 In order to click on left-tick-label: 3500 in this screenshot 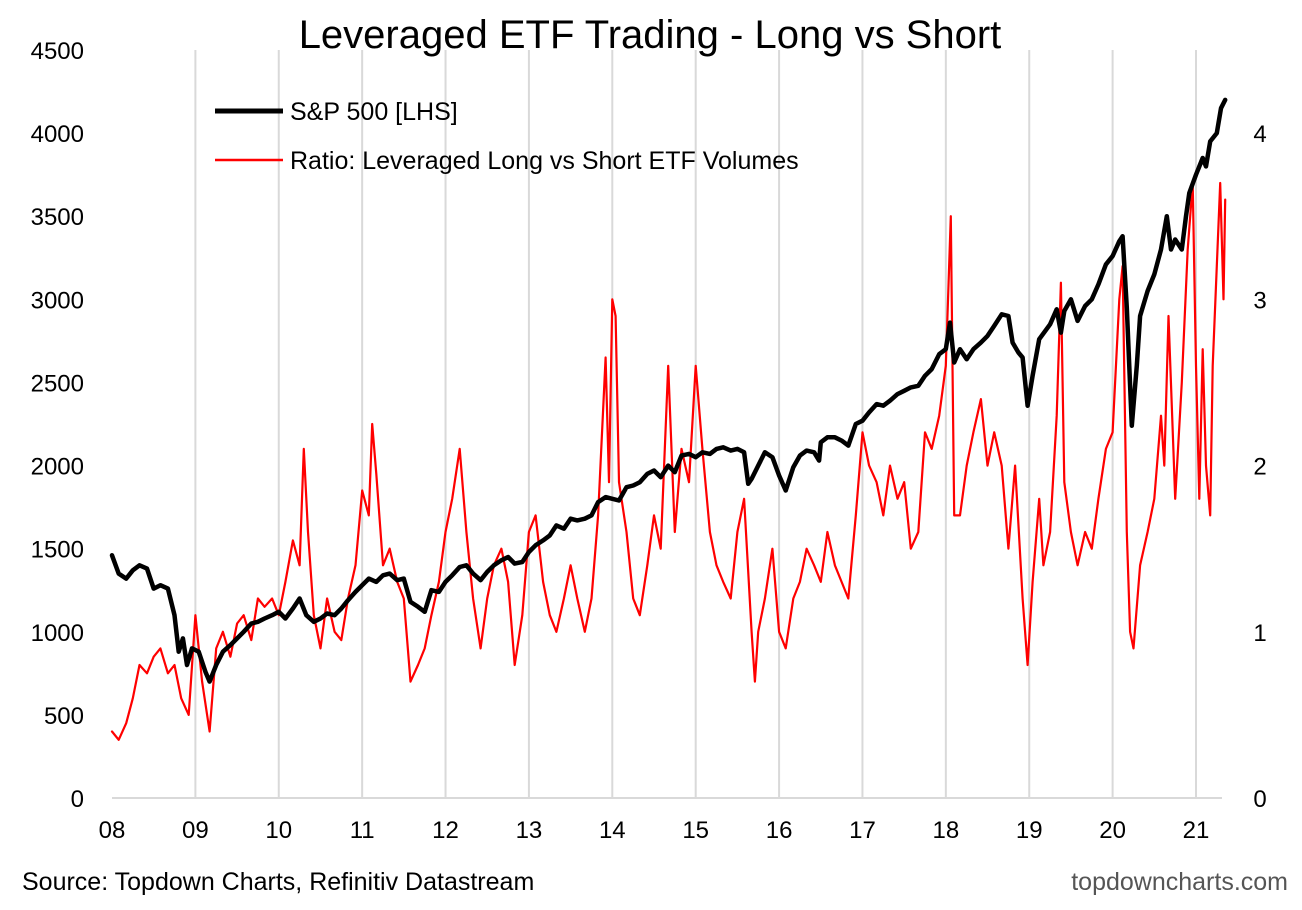, I will do `click(57, 217)`.